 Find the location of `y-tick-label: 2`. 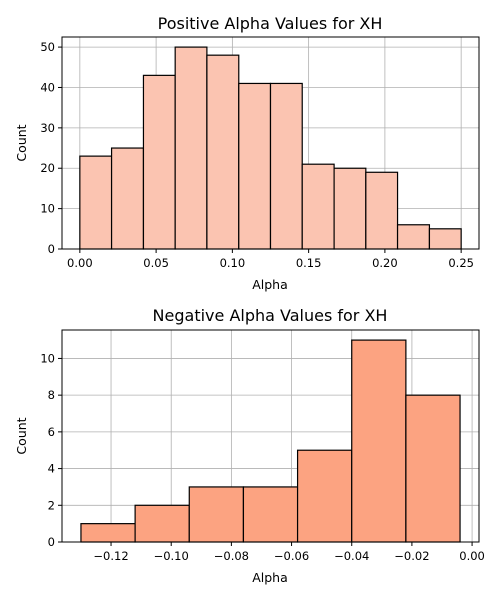

y-tick-label: 2 is located at coordinates (51, 505).